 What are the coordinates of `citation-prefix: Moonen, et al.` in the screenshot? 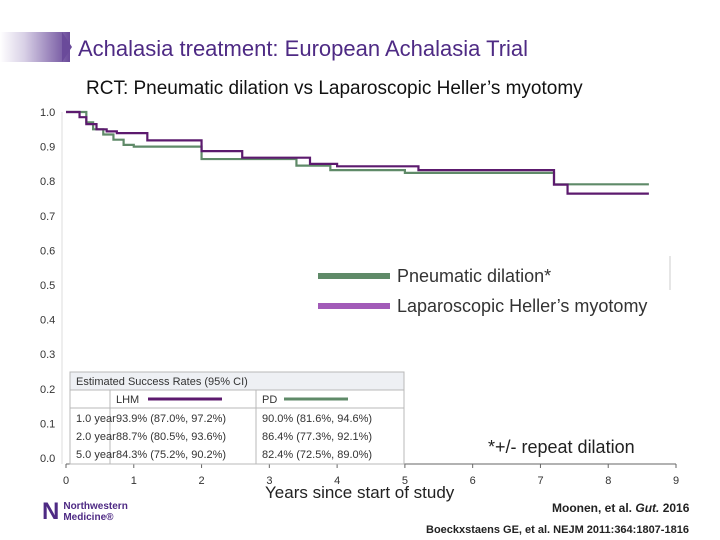 It's located at (592, 508).